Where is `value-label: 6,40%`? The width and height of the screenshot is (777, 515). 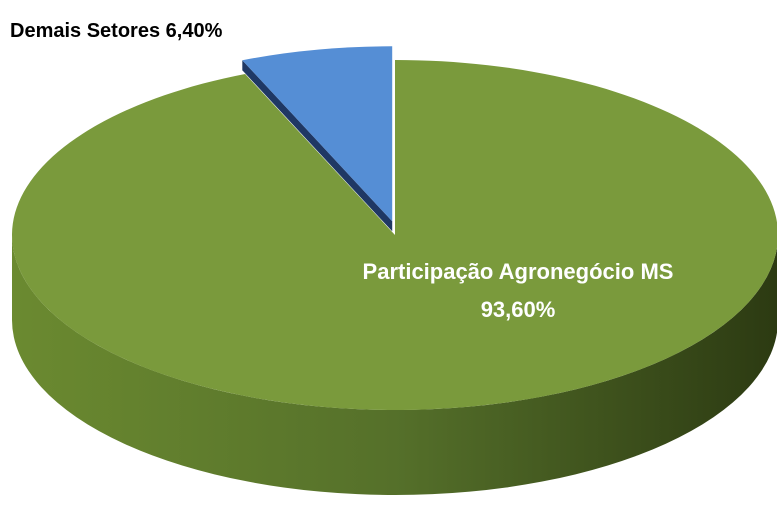
value-label: 6,40% is located at coordinates (194, 31).